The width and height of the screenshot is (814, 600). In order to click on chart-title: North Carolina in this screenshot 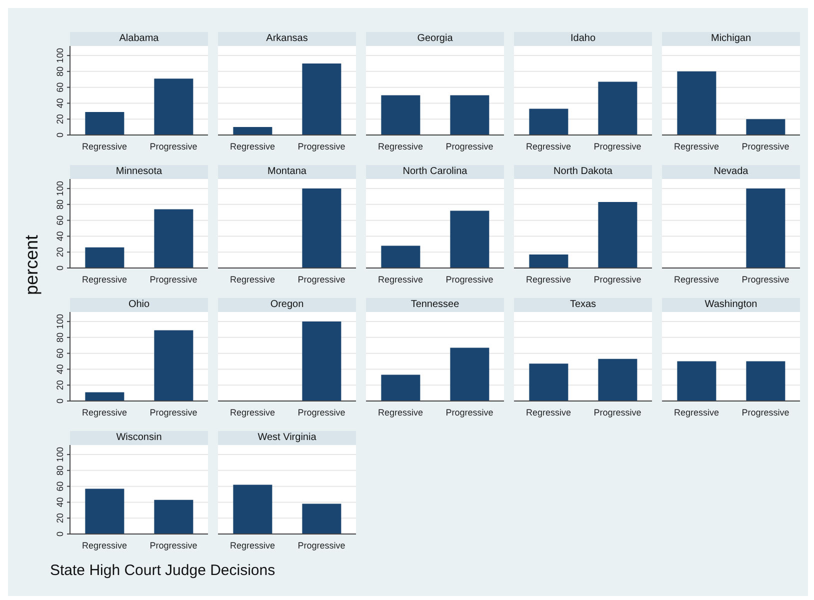, I will do `click(435, 172)`.